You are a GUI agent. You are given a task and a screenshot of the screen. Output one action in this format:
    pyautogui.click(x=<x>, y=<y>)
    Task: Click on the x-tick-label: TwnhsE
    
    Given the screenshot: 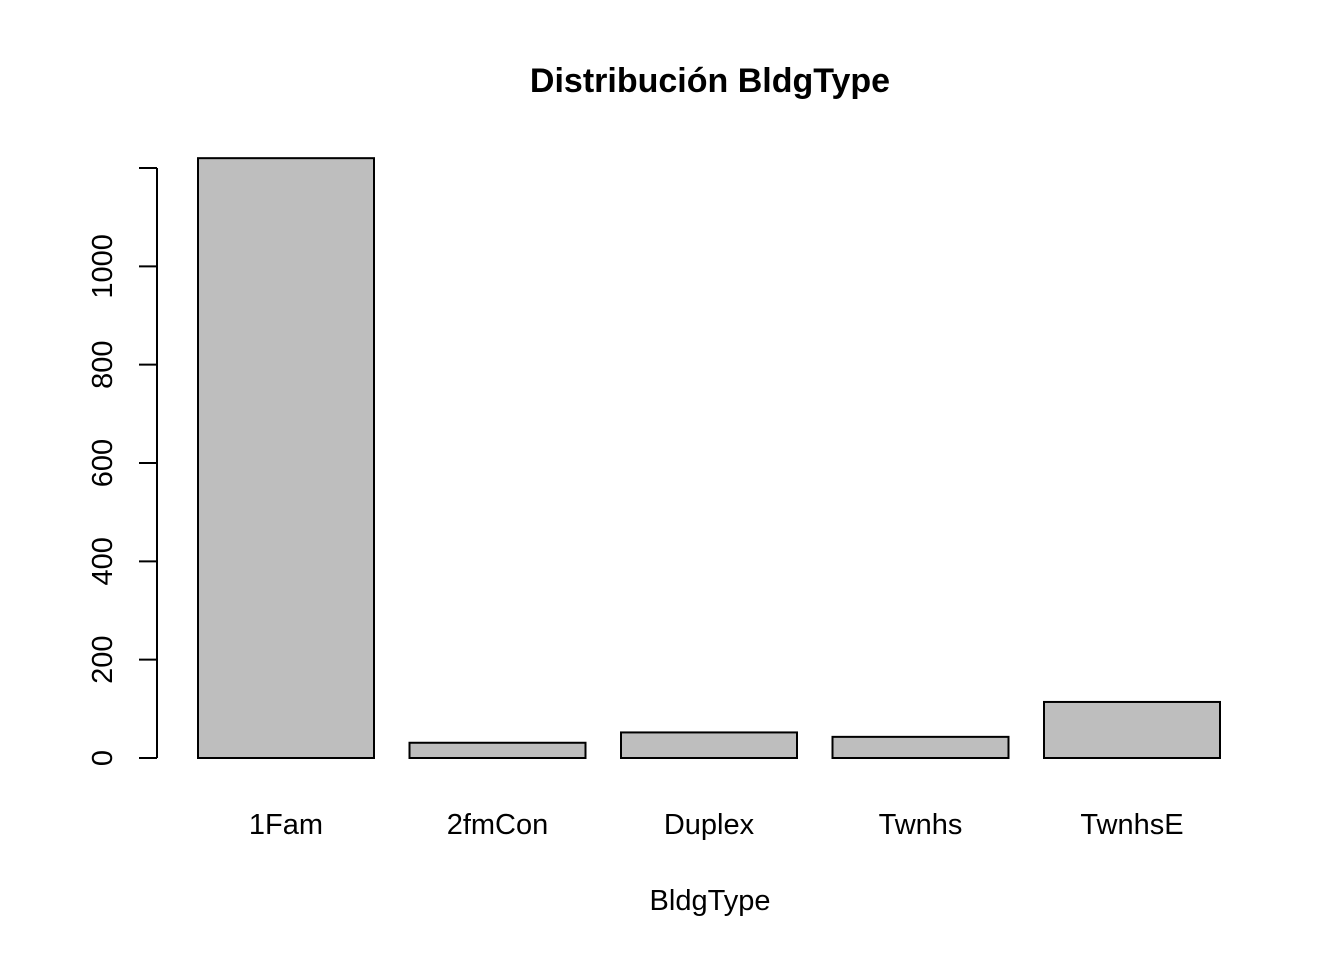 What is the action you would take?
    pyautogui.click(x=1131, y=825)
    